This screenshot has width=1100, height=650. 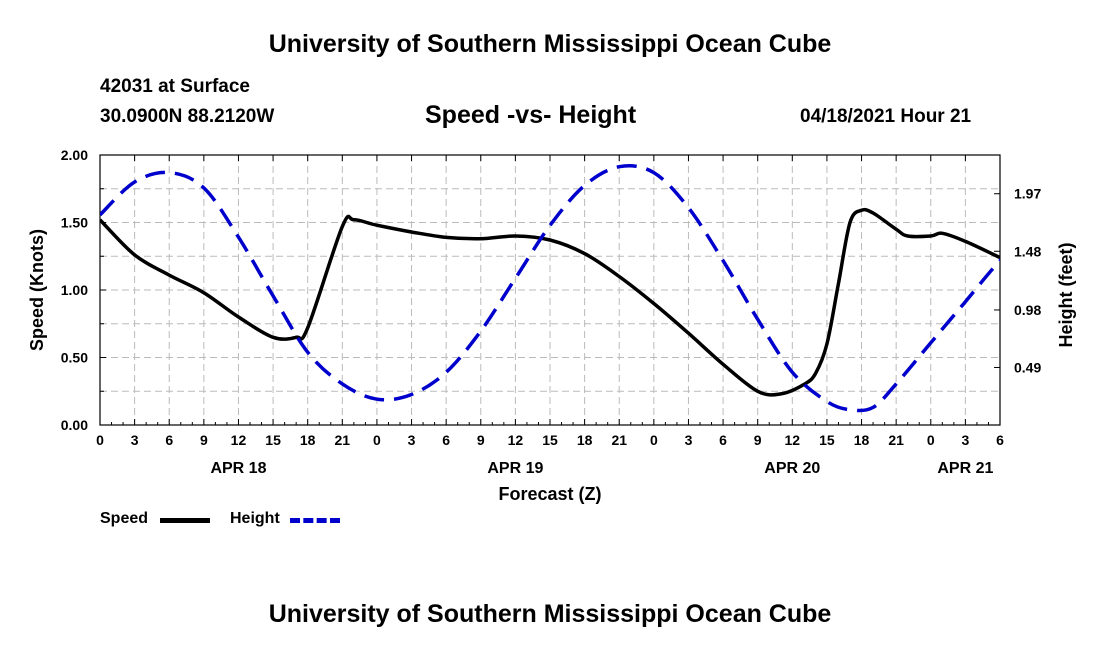 I want to click on legend-height-swatch, so click(x=315, y=520).